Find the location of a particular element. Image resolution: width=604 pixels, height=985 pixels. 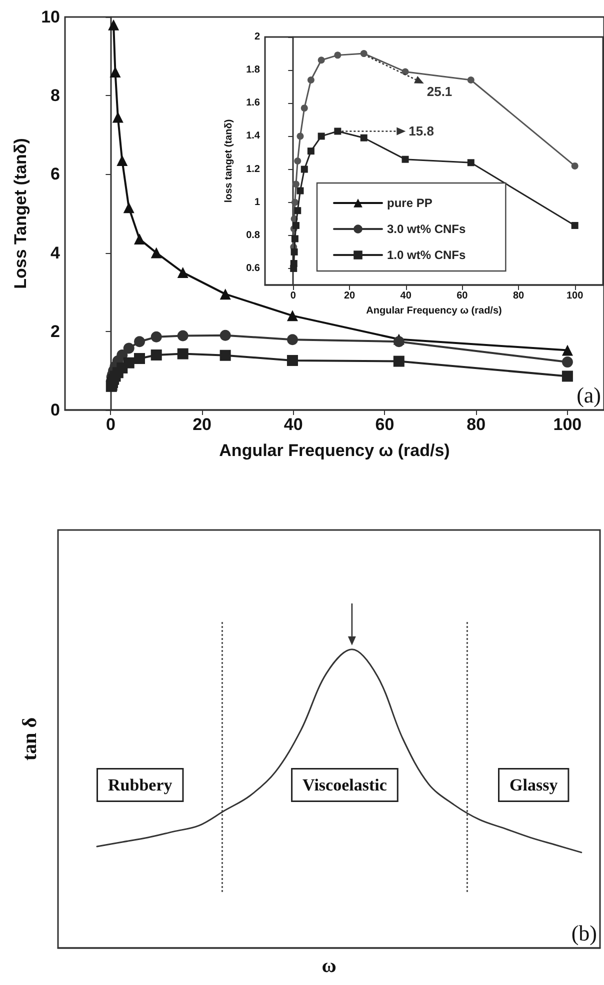

y-tick-label: 1.2 is located at coordinates (253, 169).